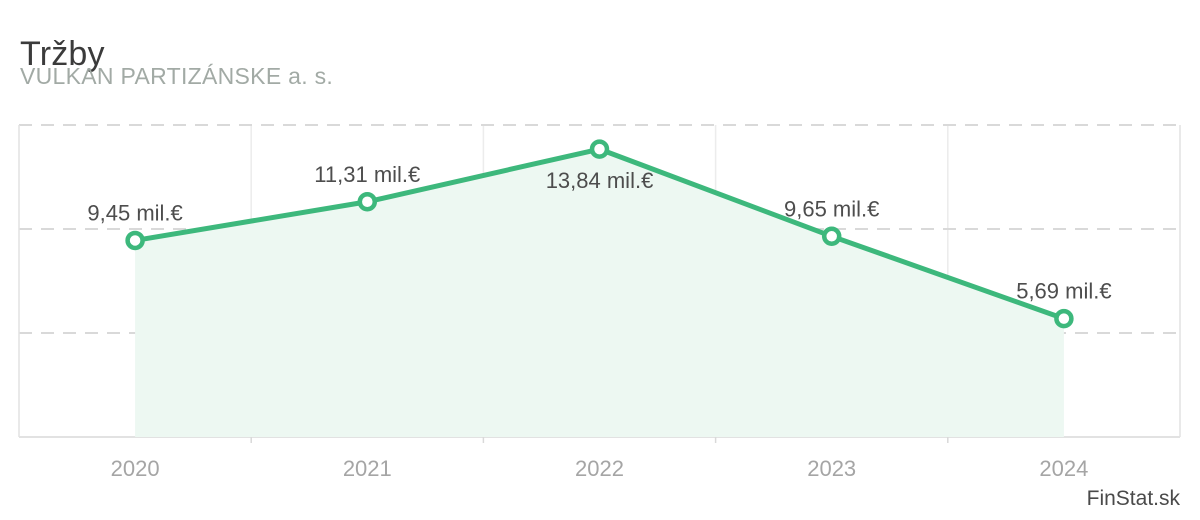  What do you see at coordinates (831, 236) in the screenshot?
I see `data-point-marker-2023` at bounding box center [831, 236].